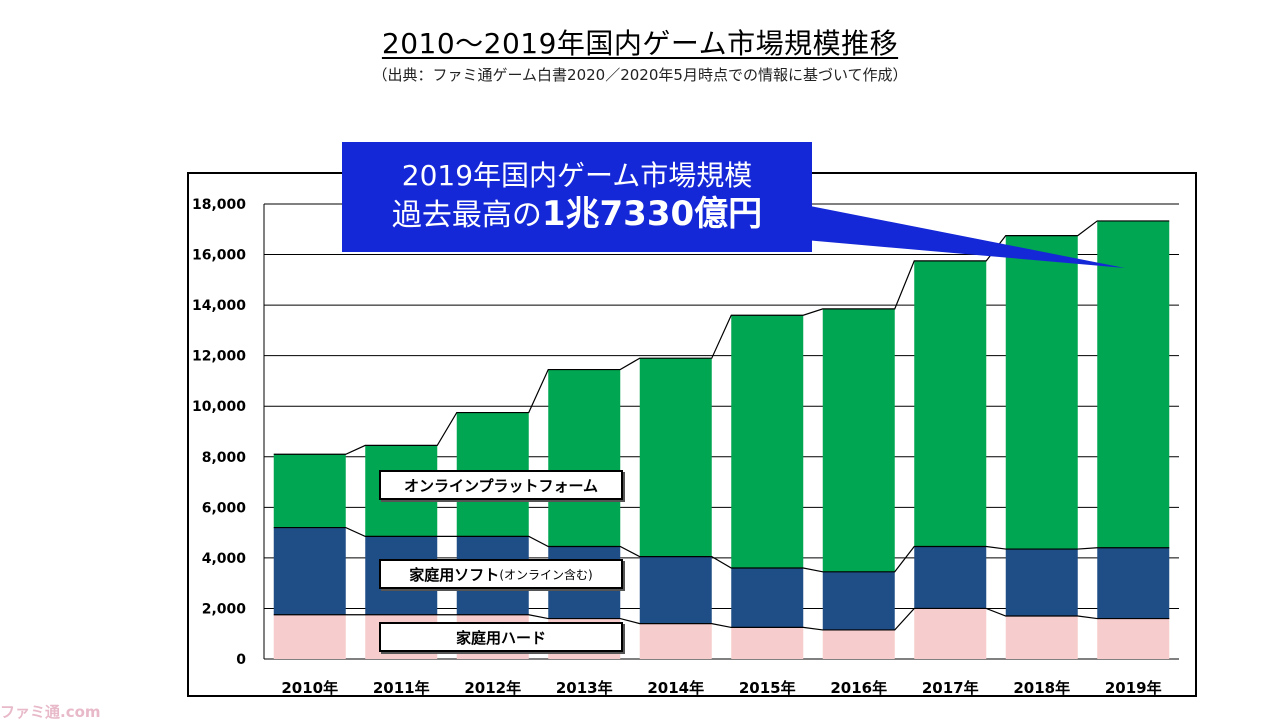  Describe the element at coordinates (50, 712) in the screenshot. I see `site-watermark: ファミ通.com` at that location.